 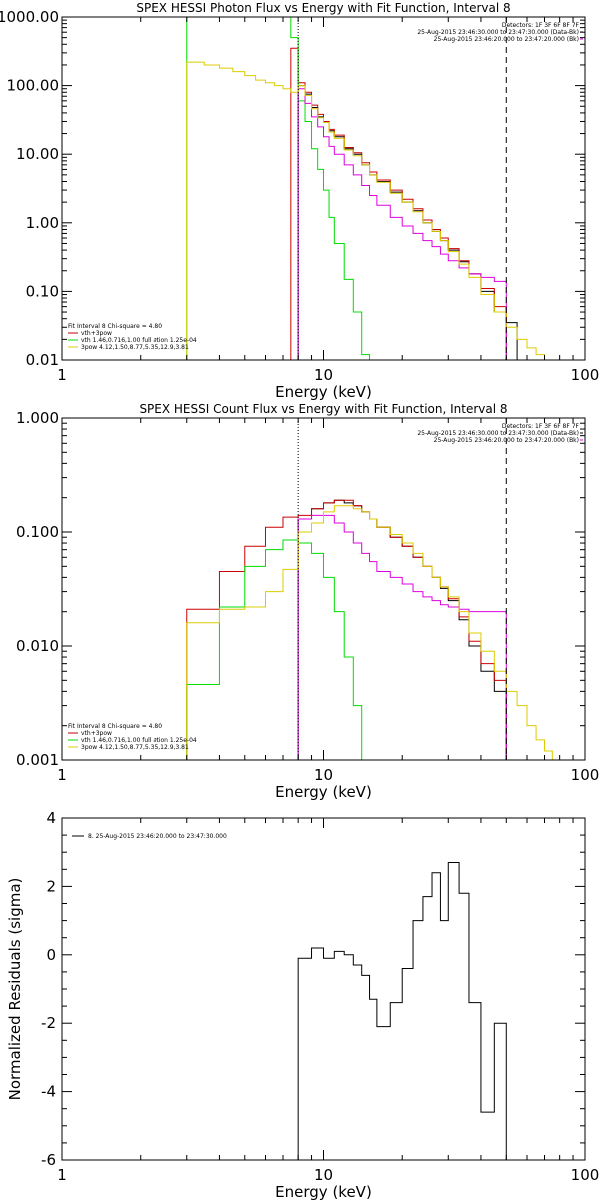 I want to click on y-tick-label: 10.00, so click(x=37, y=154).